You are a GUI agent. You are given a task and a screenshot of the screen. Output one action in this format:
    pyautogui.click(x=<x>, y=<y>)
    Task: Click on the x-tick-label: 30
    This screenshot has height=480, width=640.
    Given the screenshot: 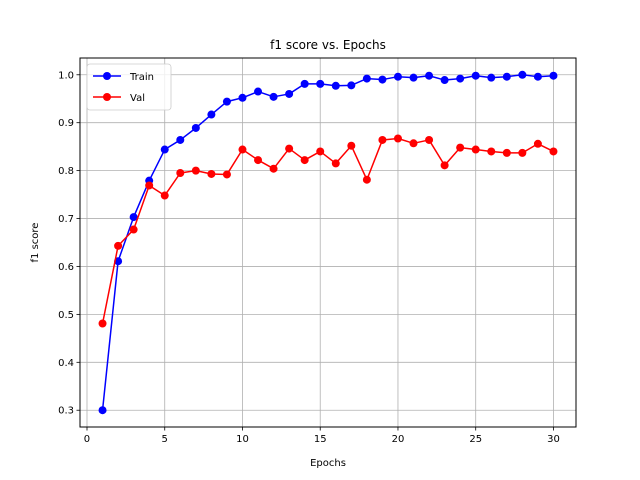 What is the action you would take?
    pyautogui.click(x=553, y=439)
    